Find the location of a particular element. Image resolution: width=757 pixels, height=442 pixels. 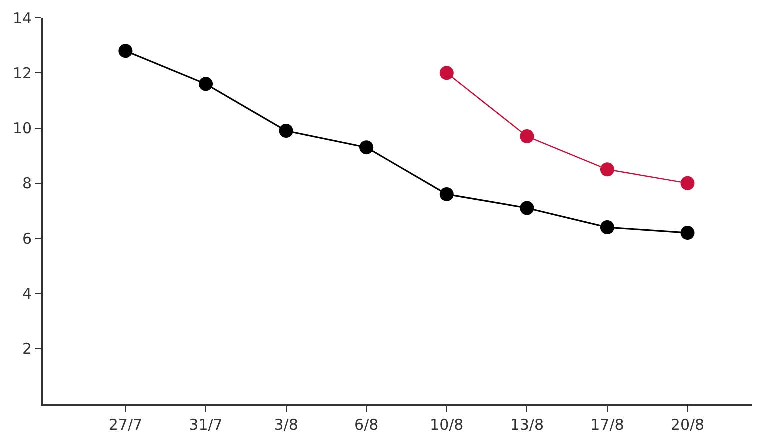

x-tick-label: 13/8 is located at coordinates (527, 425).